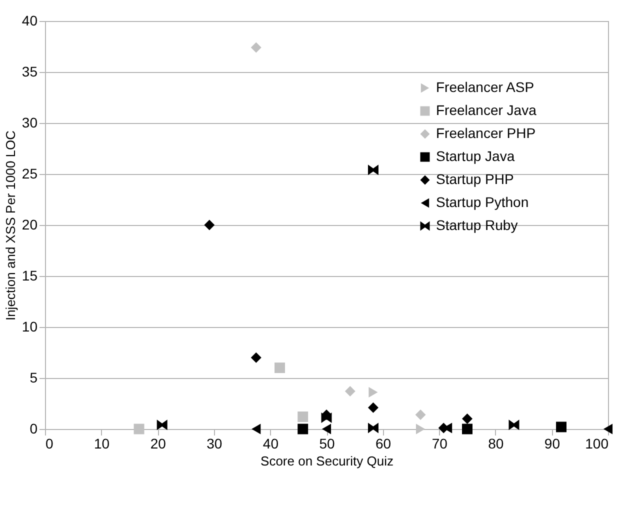 This screenshot has width=634, height=508. What do you see at coordinates (270, 444) in the screenshot?
I see `x-tick-label: 40` at bounding box center [270, 444].